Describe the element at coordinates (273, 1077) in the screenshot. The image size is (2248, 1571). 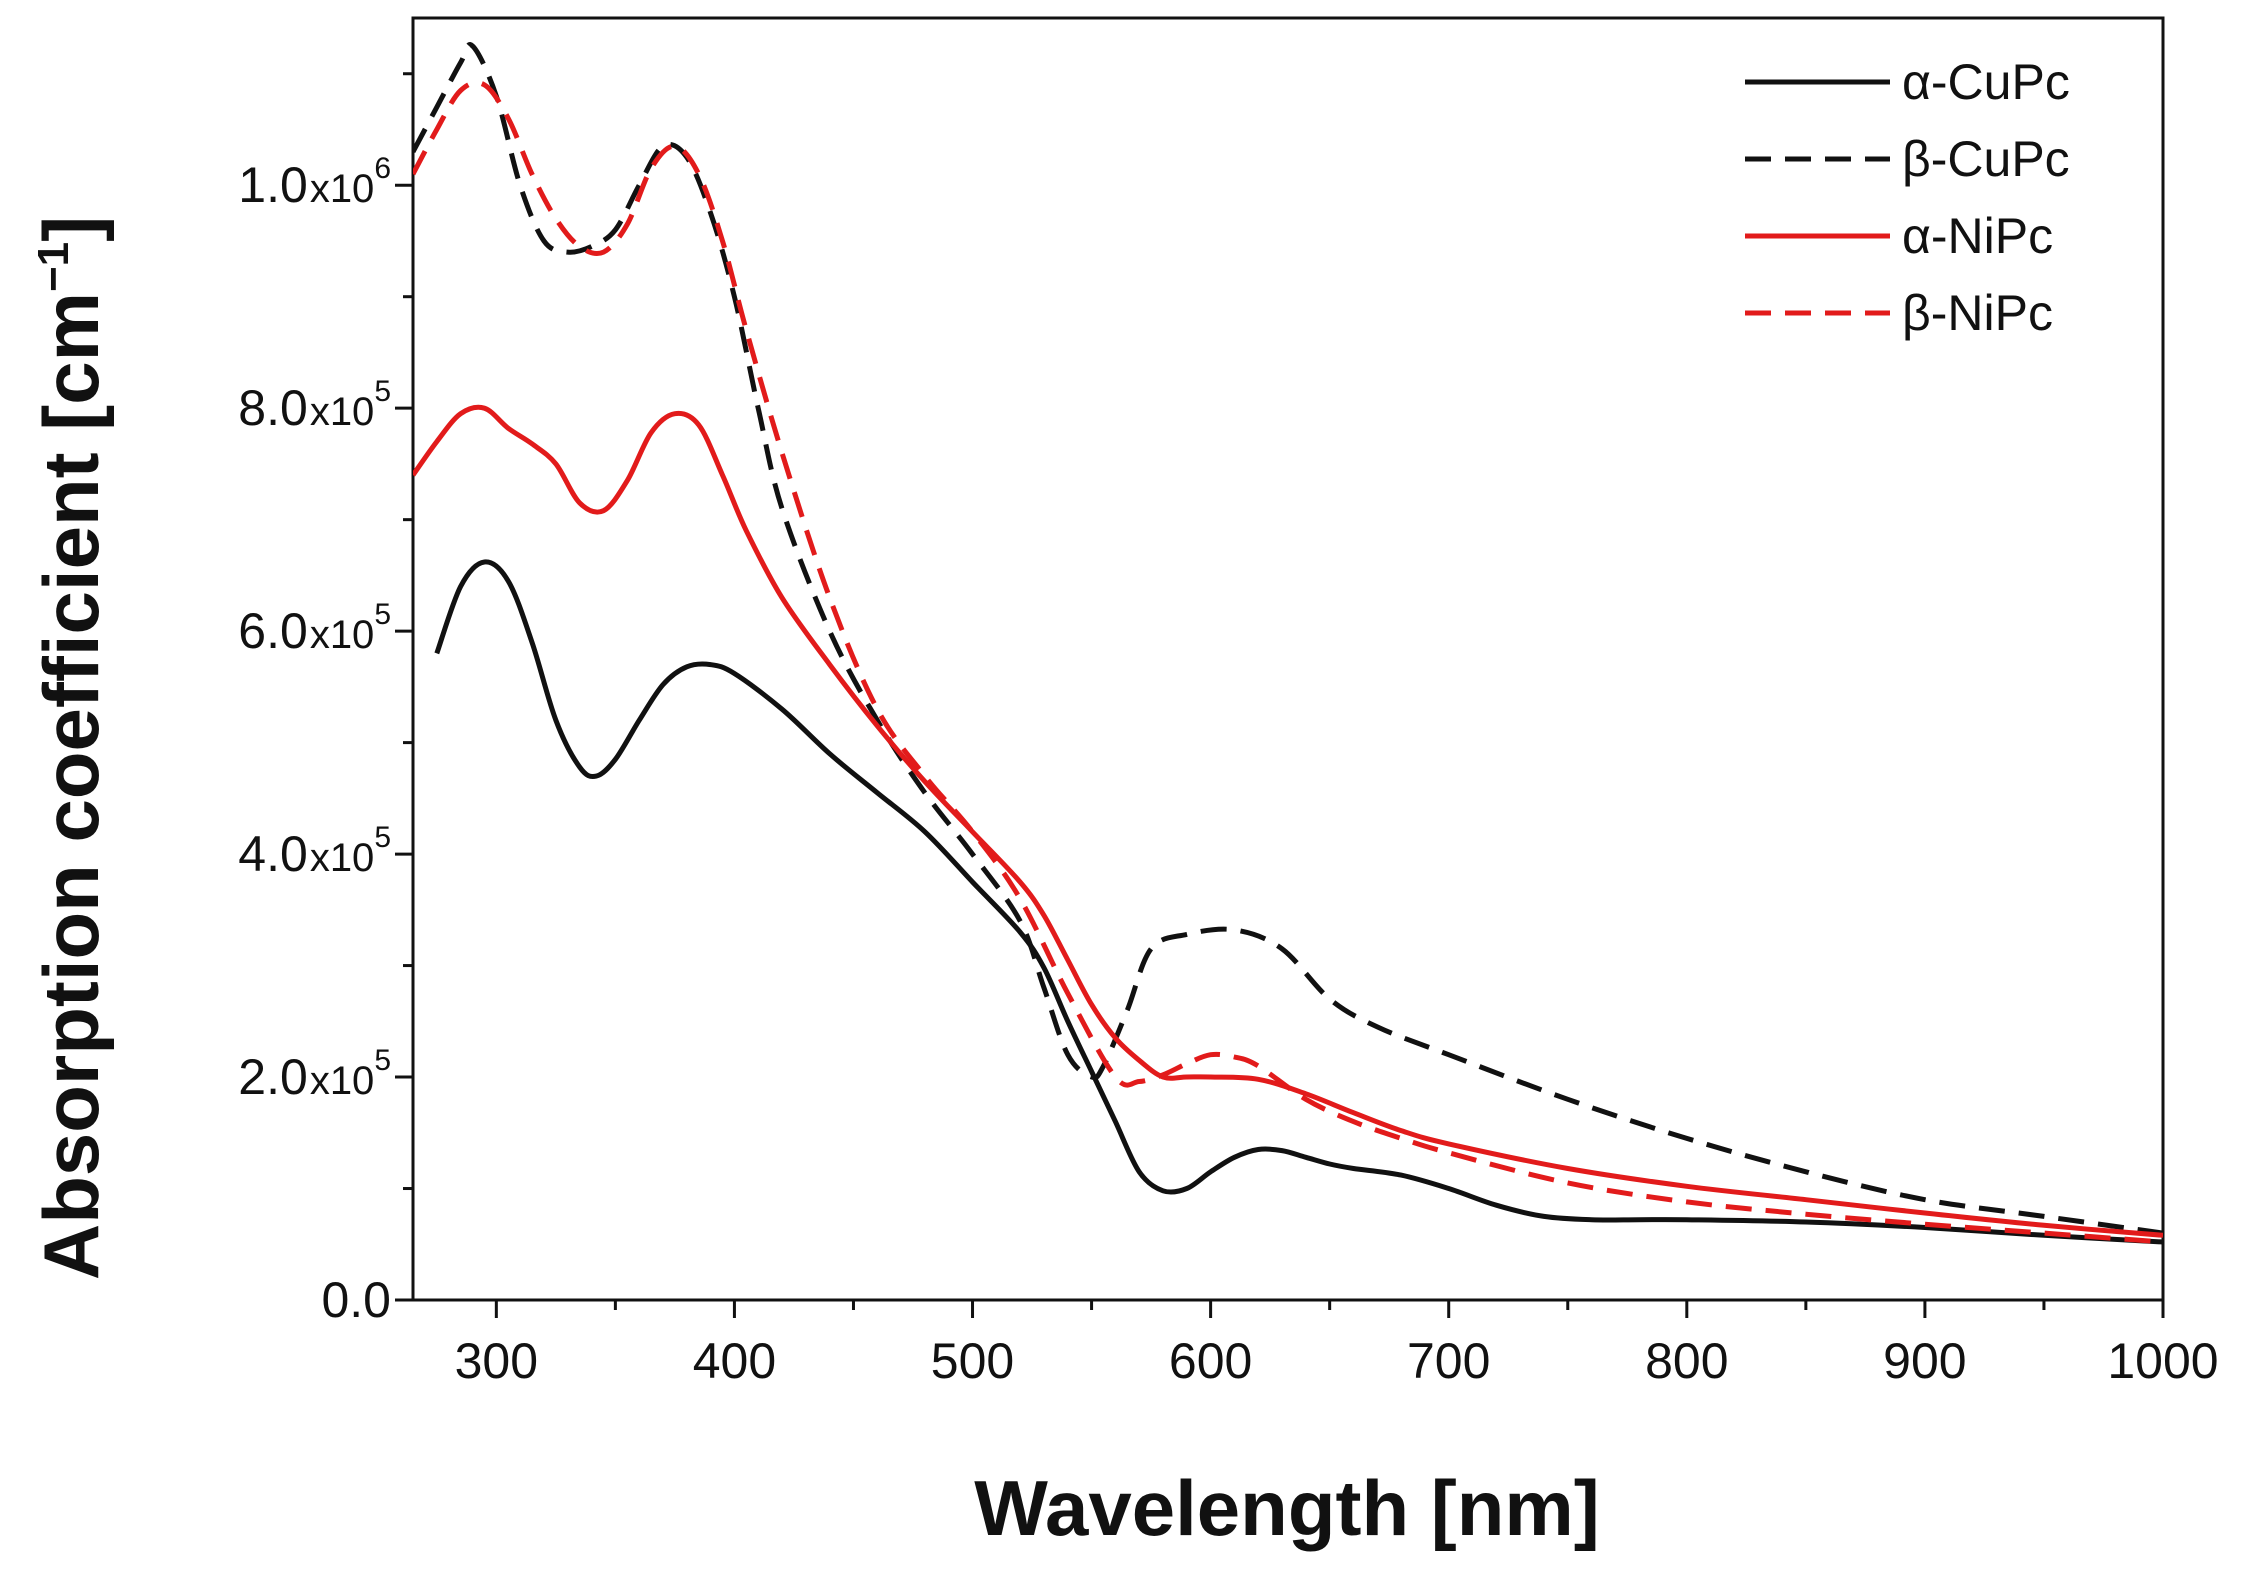
I see `y-tick-mantissa: 2.0` at that location.